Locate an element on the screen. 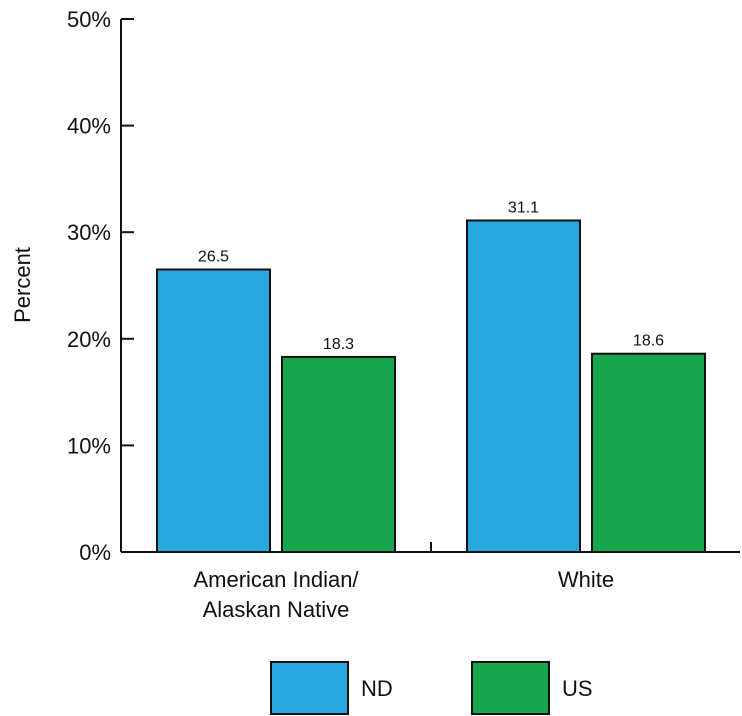 The height and width of the screenshot is (716, 742). category-label: American Indian/ is located at coordinates (276, 579).